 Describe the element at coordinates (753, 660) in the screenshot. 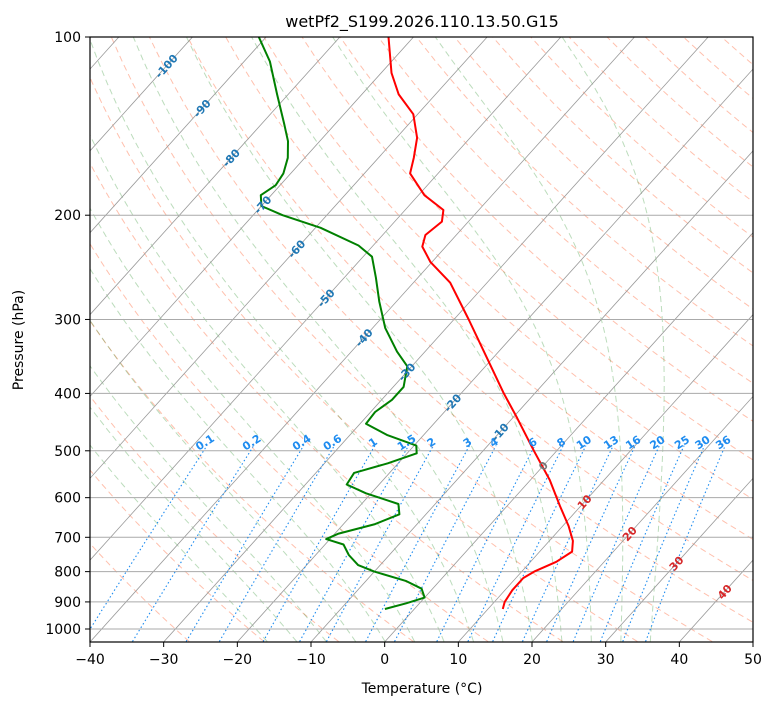

I see `x-tick-label: 50` at that location.